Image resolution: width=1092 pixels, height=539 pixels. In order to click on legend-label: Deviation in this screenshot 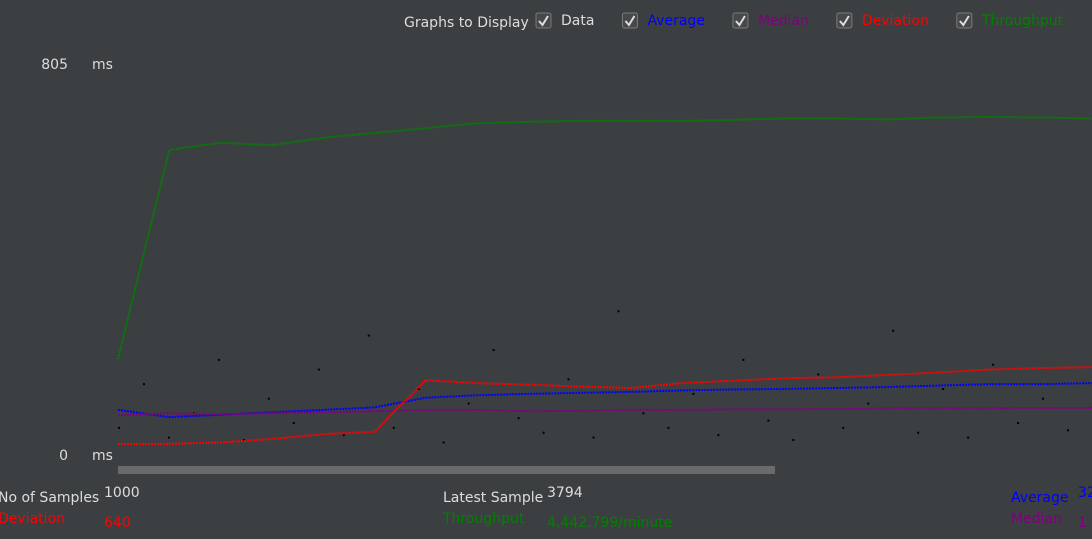, I will do `click(895, 21)`.